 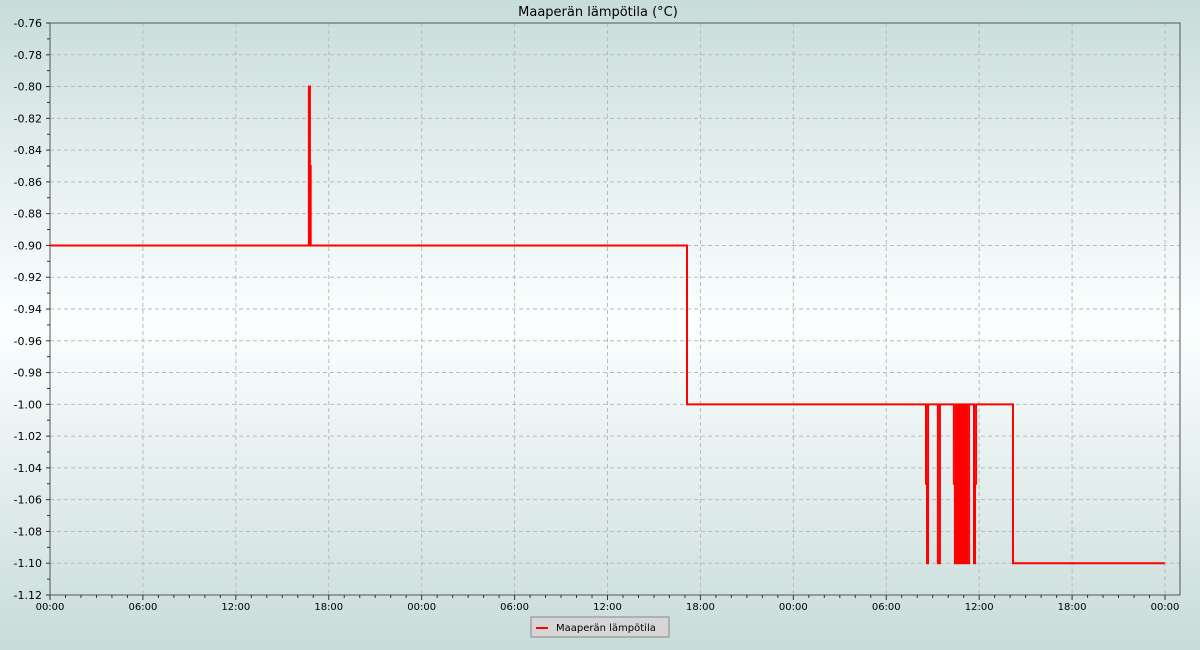 I want to click on legend: Maaperän lämpötila, so click(x=600, y=627).